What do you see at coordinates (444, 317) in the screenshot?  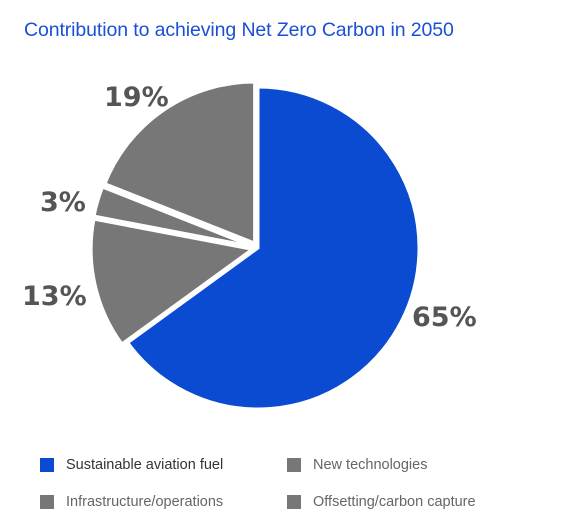 I see `slice-label: 65%` at bounding box center [444, 317].